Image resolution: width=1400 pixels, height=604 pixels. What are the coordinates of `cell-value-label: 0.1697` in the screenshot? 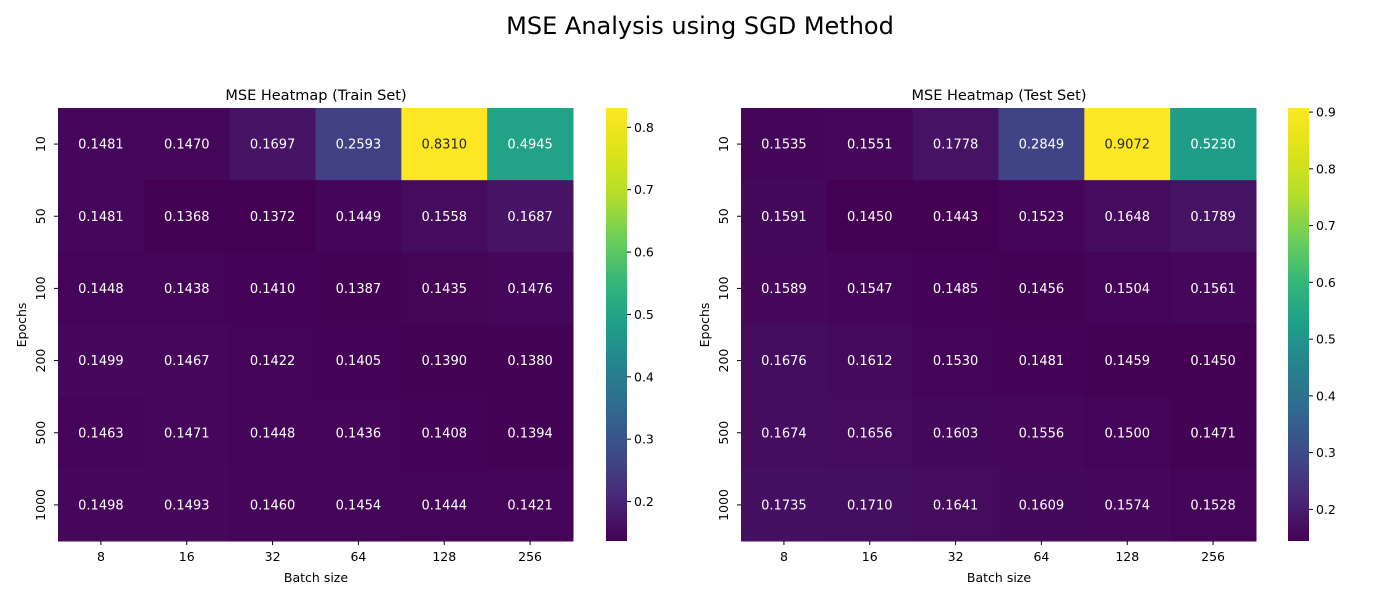 It's located at (273, 145).